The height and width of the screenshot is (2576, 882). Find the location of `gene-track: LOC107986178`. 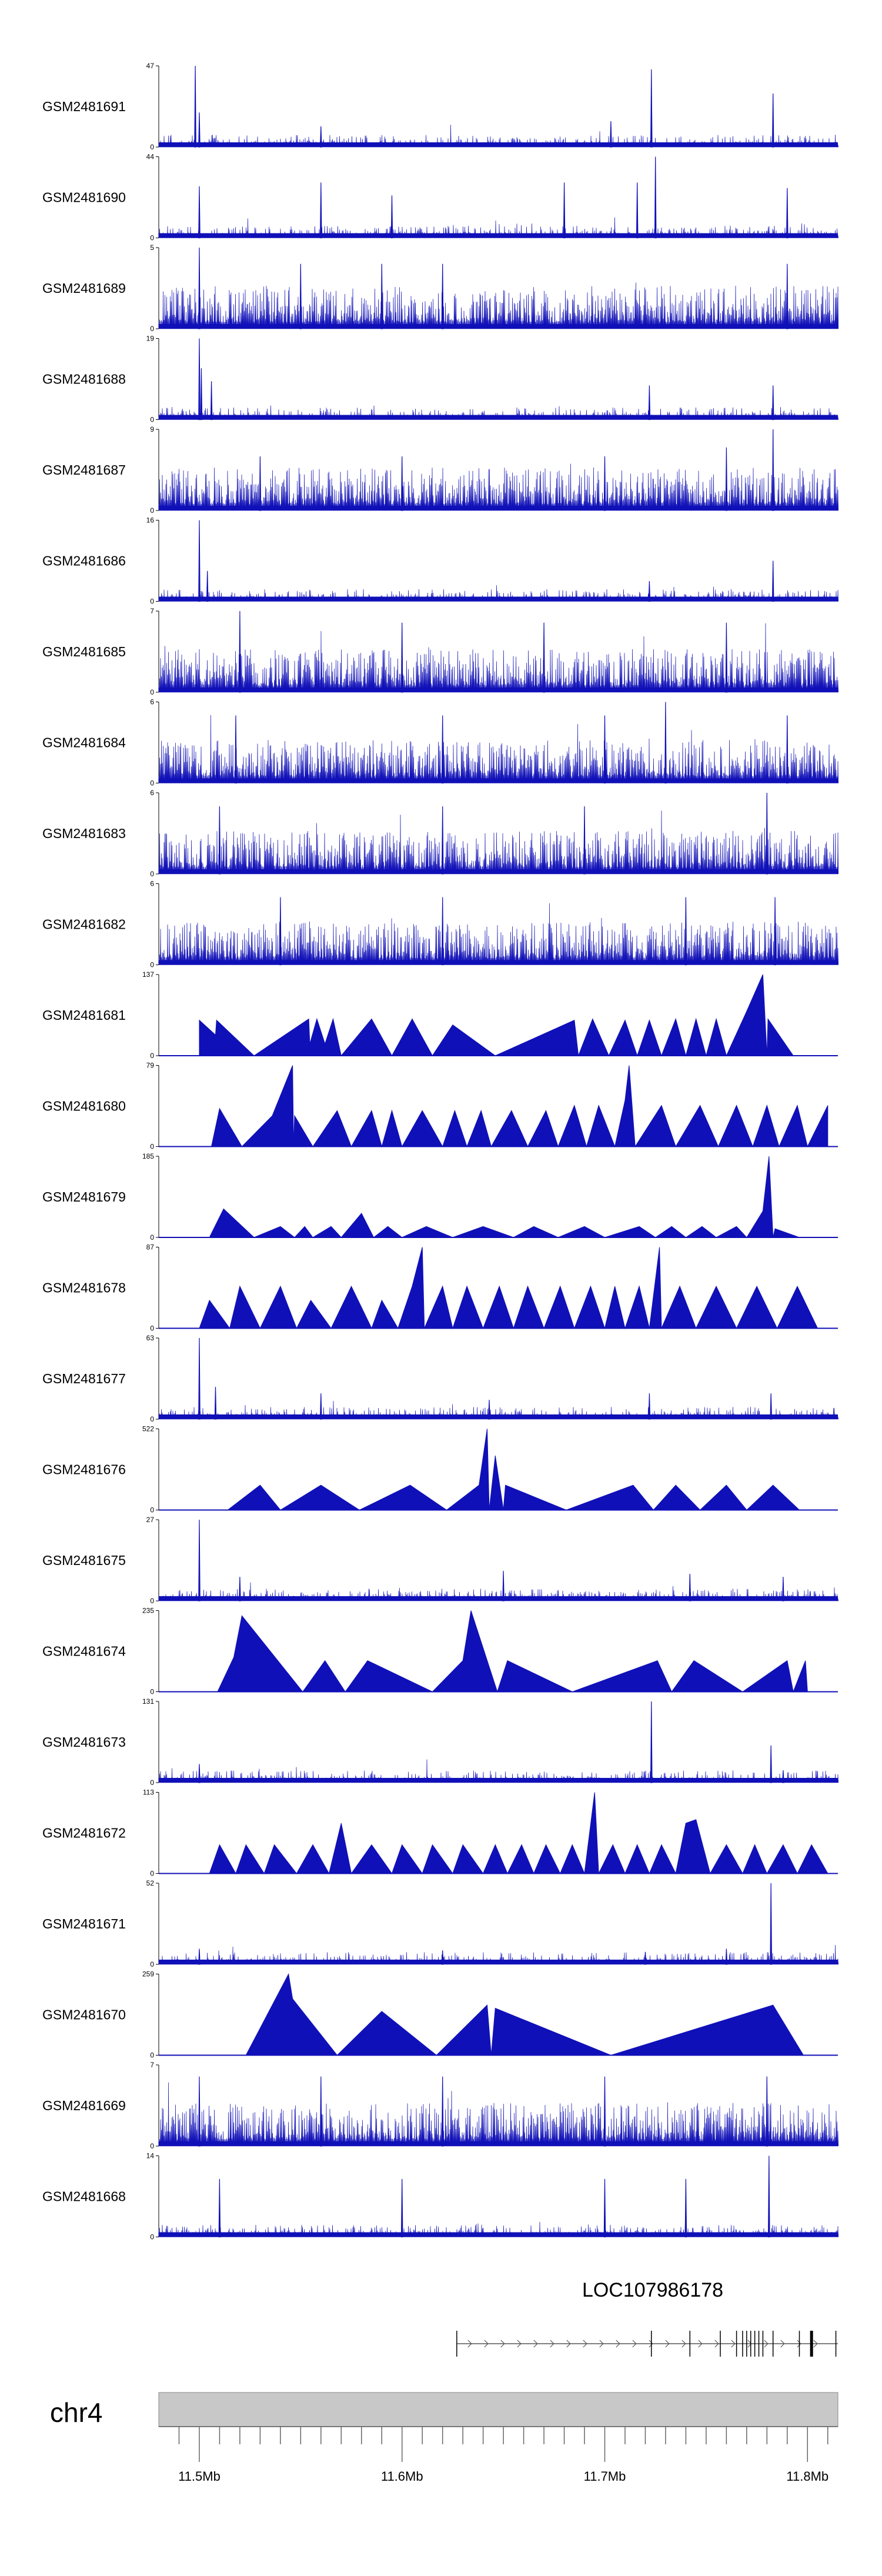

gene-track: LOC107986178 is located at coordinates (647, 2318).